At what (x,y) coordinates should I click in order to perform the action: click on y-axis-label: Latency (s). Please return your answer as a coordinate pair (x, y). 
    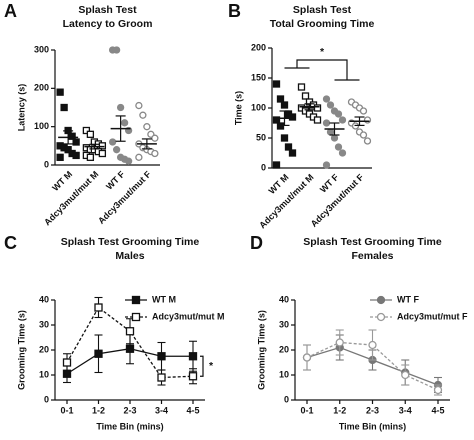
    Looking at the image, I should click on (21, 108).